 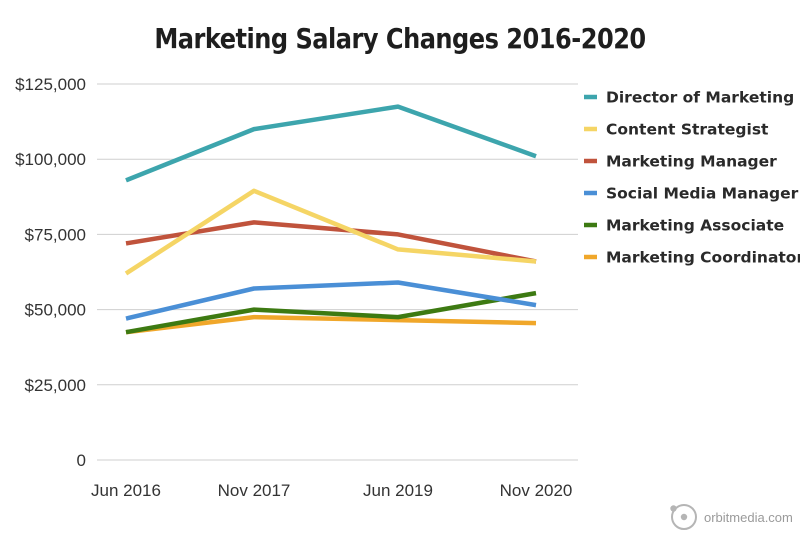 I want to click on legend-label: Marketing Coordinator, so click(x=703, y=258).